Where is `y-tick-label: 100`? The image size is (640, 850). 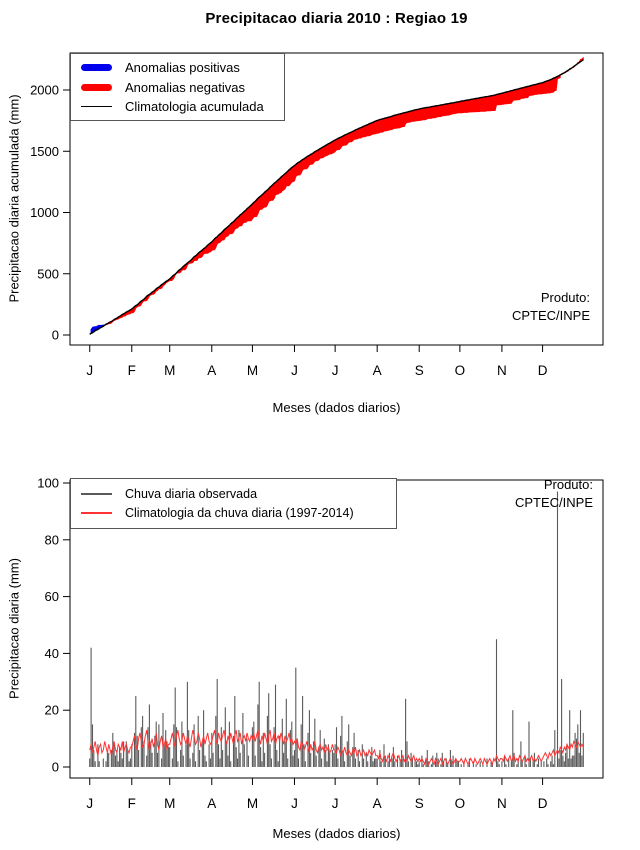 y-tick-label: 100 is located at coordinates (48, 483).